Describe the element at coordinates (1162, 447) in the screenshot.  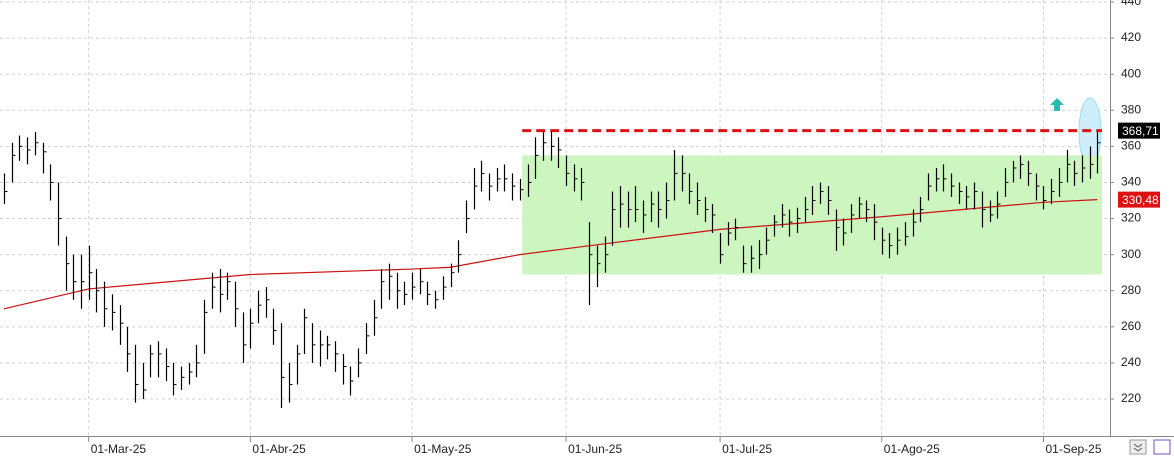
I see `save-button` at that location.